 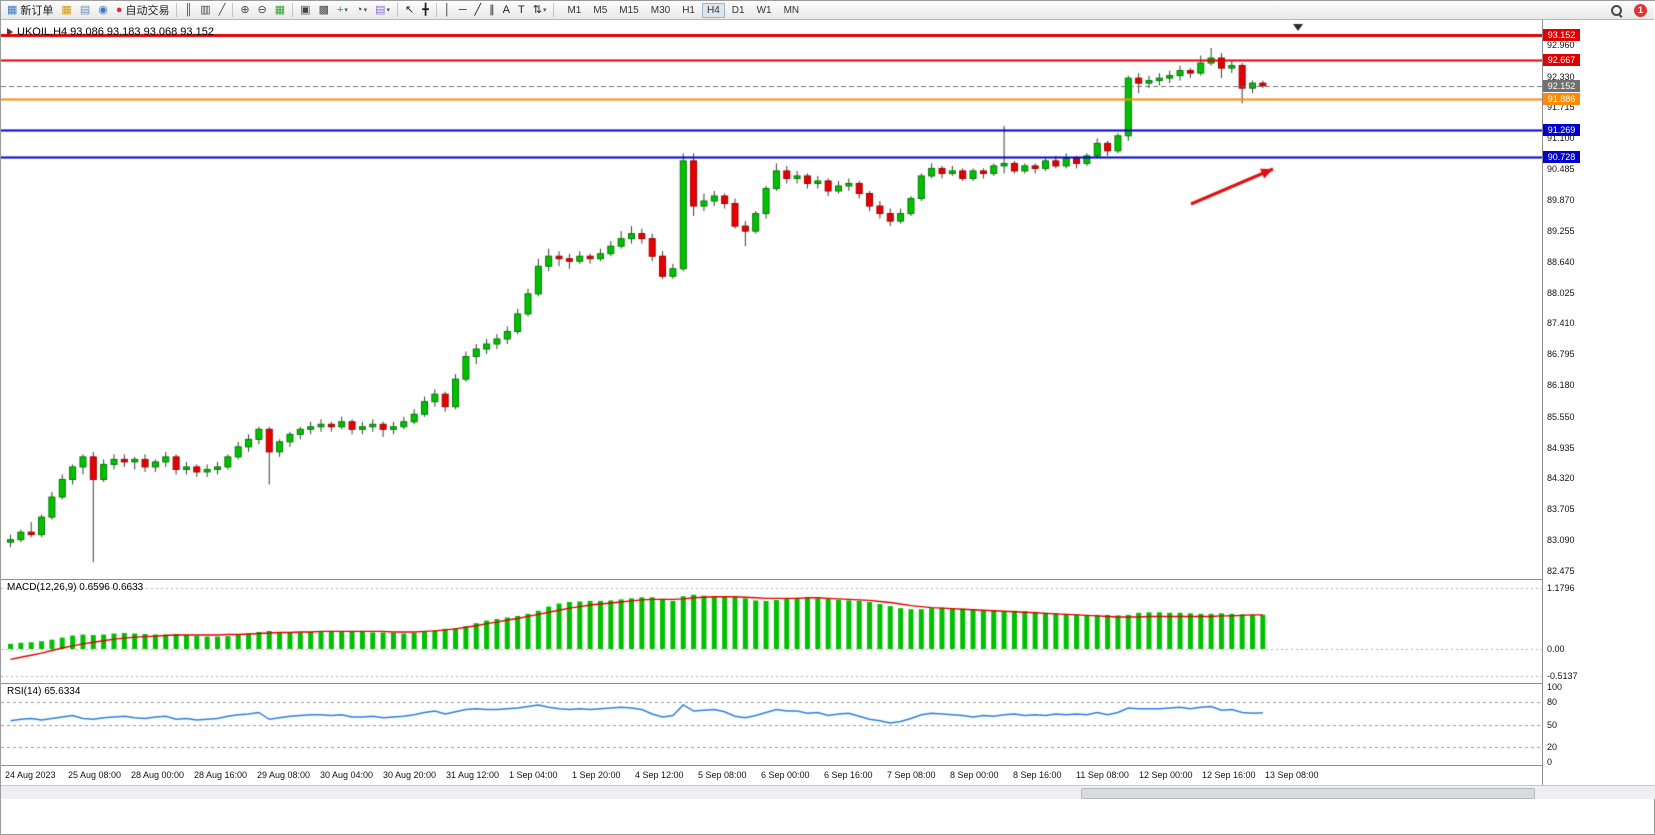 I want to click on notification-badge: 1, so click(x=1640, y=10).